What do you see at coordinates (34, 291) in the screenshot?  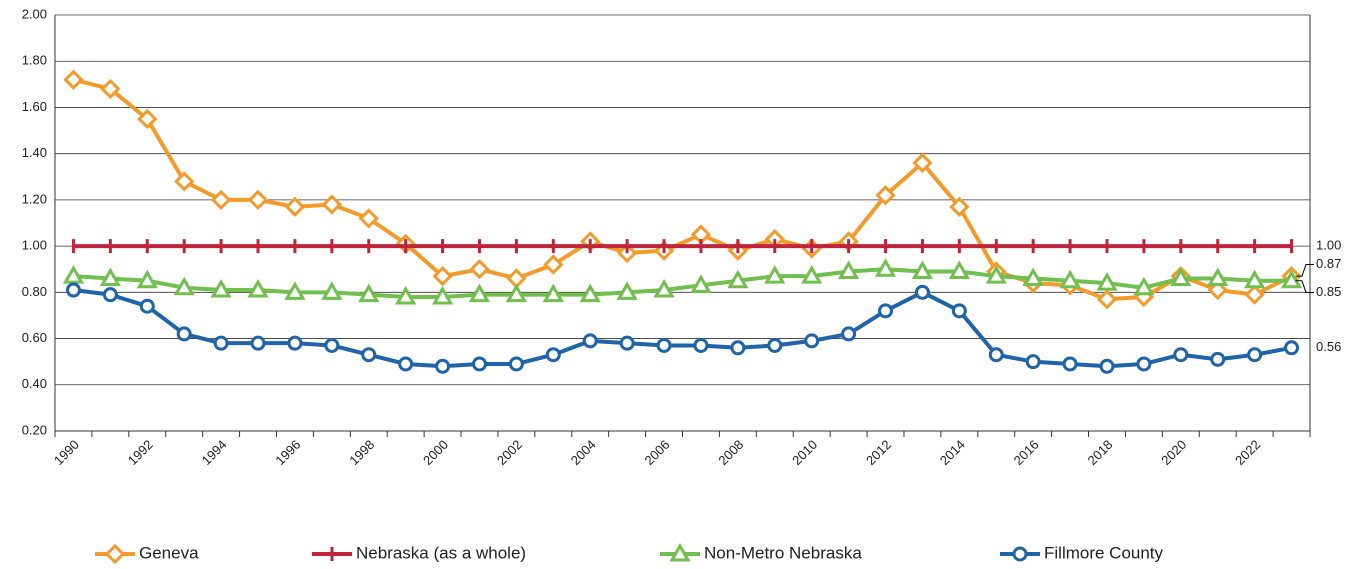 I see `y-tick-label: 0.80` at bounding box center [34, 291].